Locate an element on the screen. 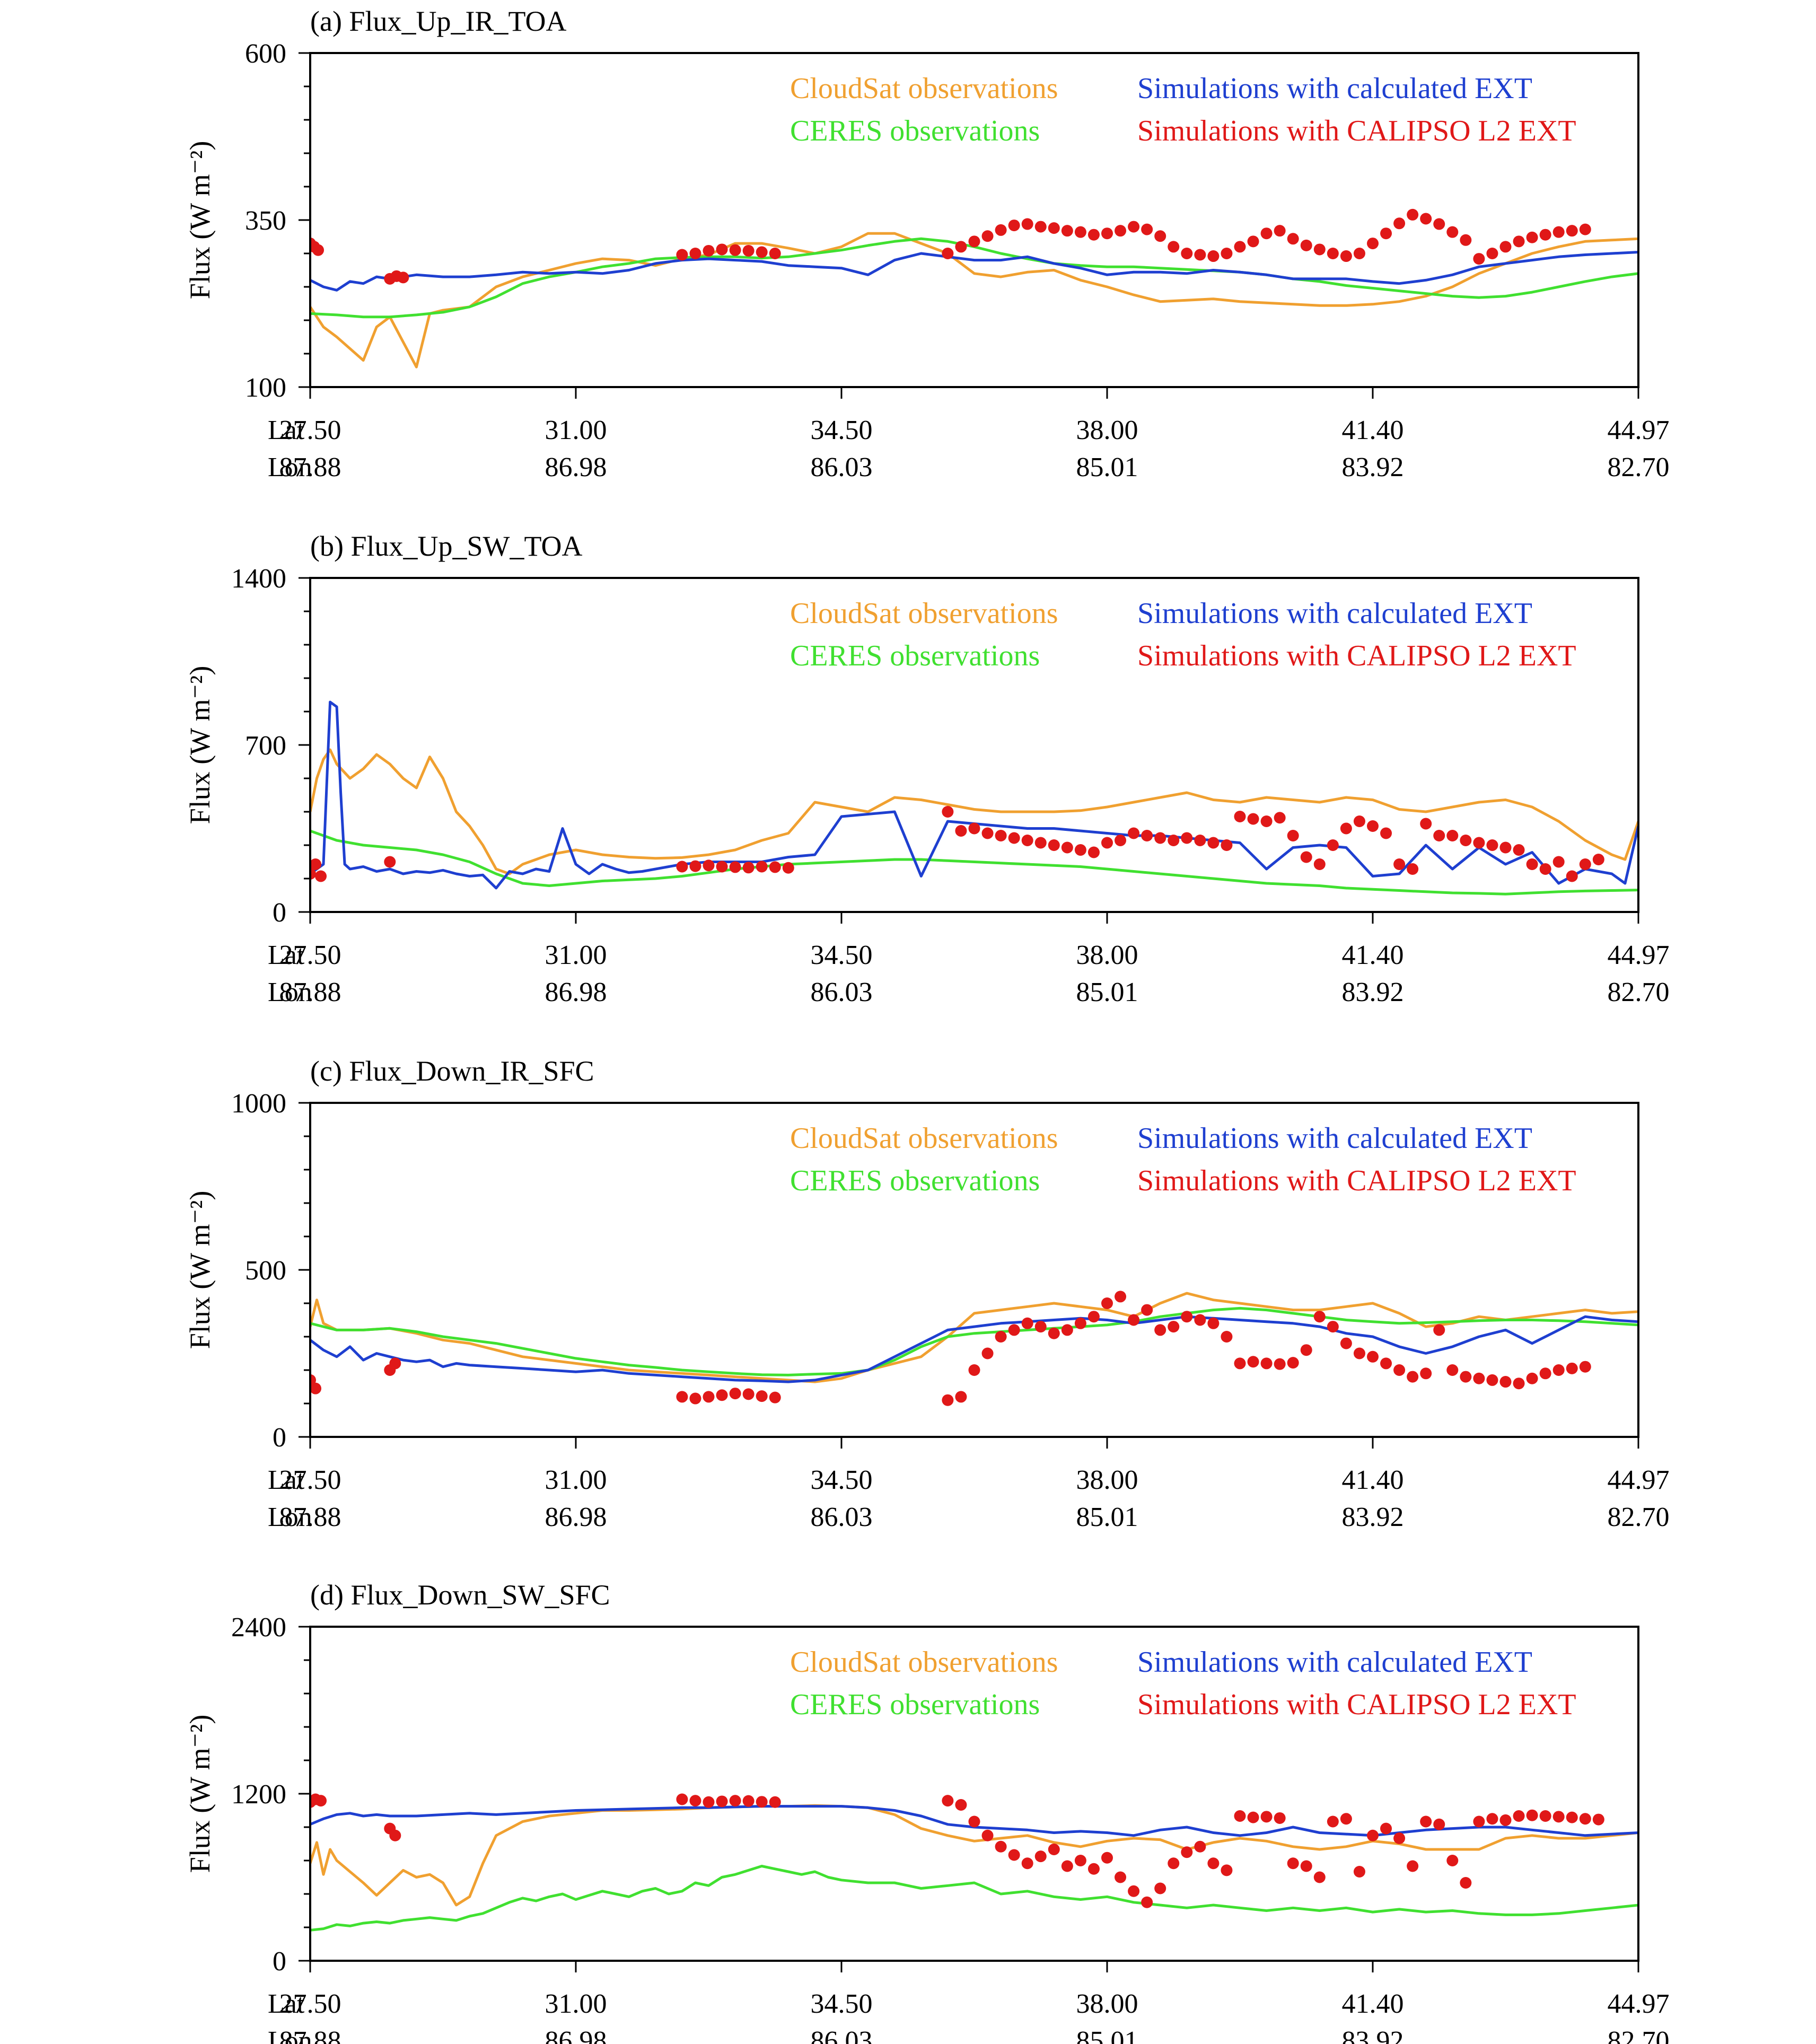 The height and width of the screenshot is (2044, 1816). y-tick-label: 350 is located at coordinates (265, 221).